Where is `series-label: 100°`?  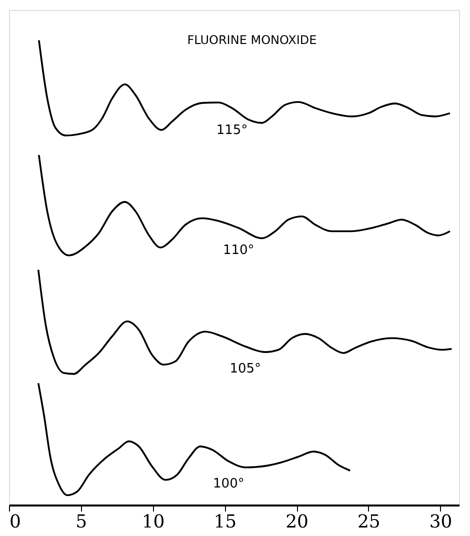 series-label: 100° is located at coordinates (228, 484).